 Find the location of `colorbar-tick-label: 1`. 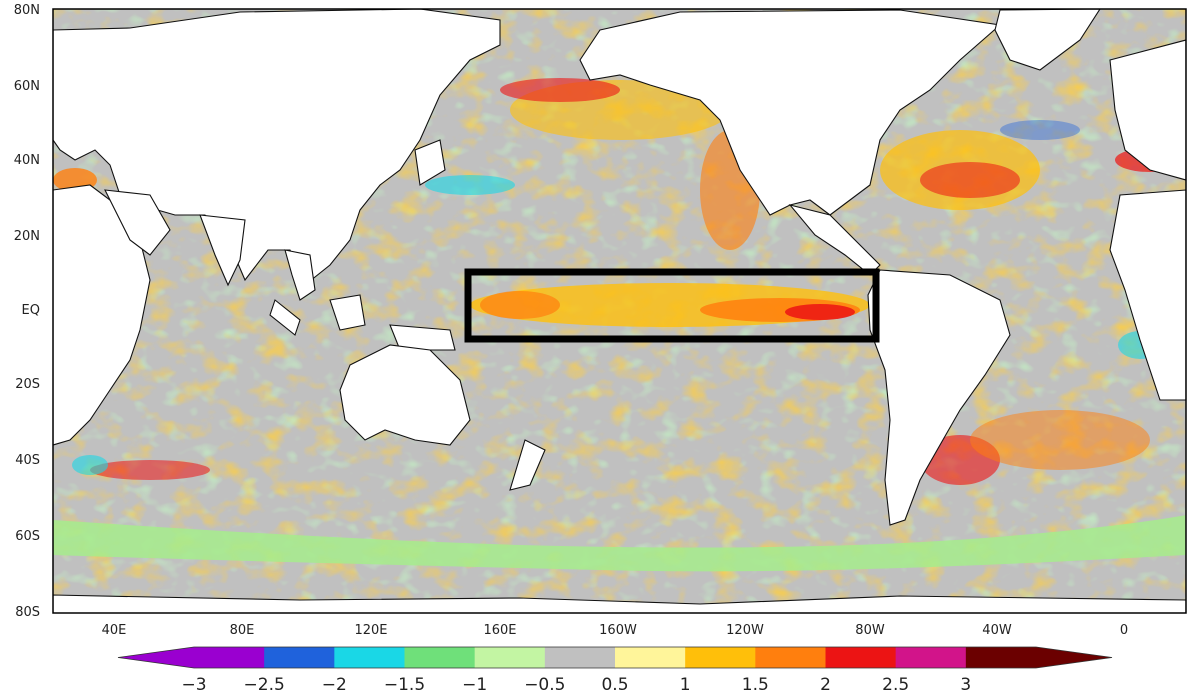

colorbar-tick-label: 1 is located at coordinates (685, 685).